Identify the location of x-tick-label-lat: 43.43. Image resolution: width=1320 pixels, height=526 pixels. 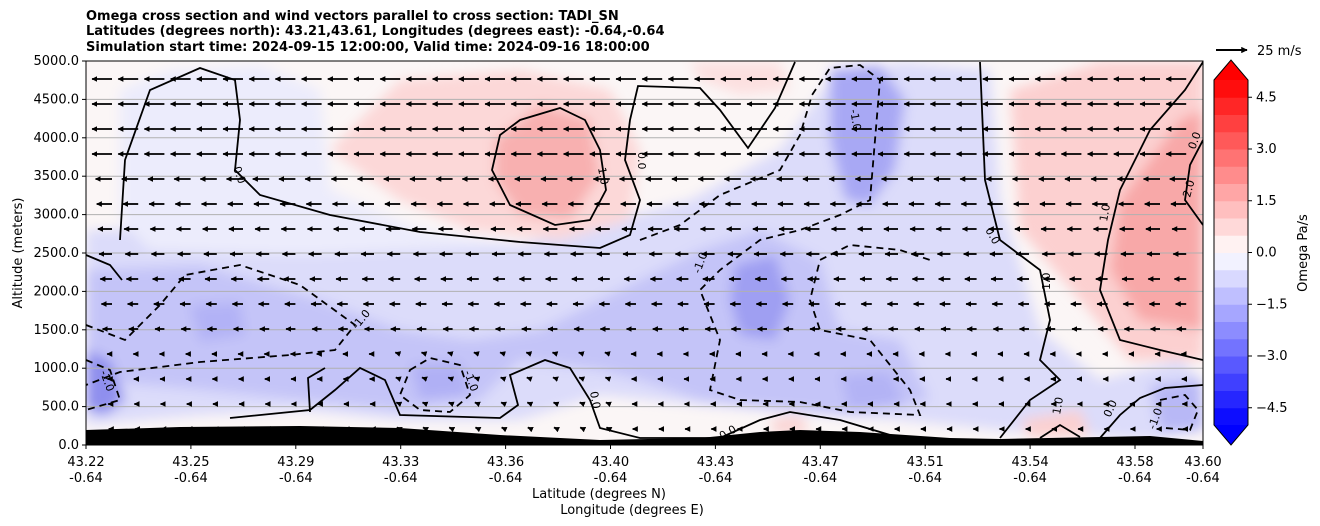
(715, 462).